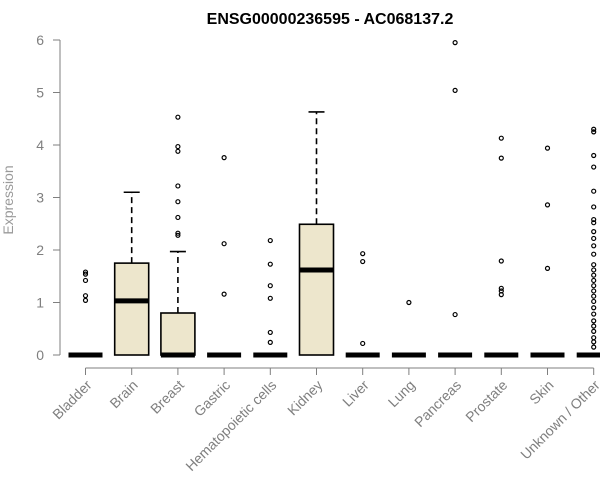  What do you see at coordinates (40, 250) in the screenshot?
I see `y-tick-label: 2` at bounding box center [40, 250].